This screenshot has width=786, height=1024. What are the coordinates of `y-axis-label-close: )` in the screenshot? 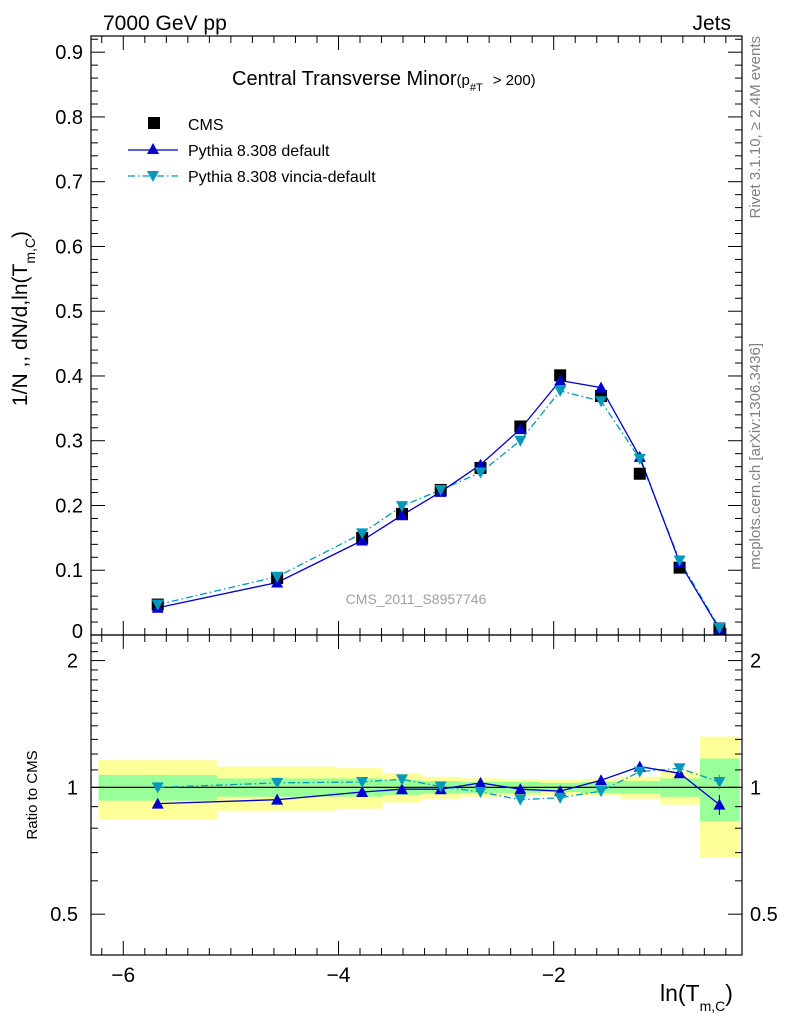 It's located at (20, 234).